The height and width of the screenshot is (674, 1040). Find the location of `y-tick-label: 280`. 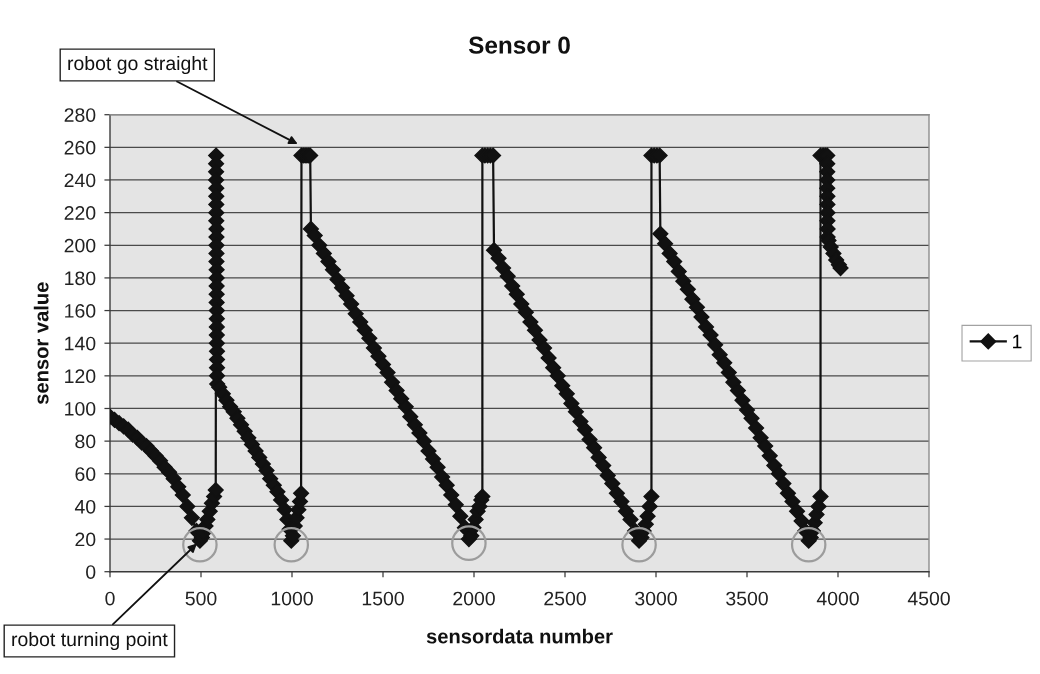

y-tick-label: 280 is located at coordinates (80, 115).